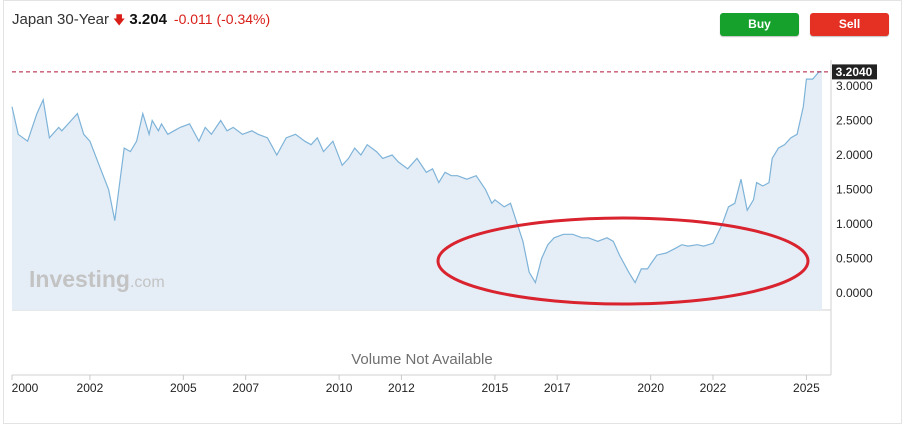 This screenshot has height=426, width=905. I want to click on x-tick-label: 2015, so click(495, 388).